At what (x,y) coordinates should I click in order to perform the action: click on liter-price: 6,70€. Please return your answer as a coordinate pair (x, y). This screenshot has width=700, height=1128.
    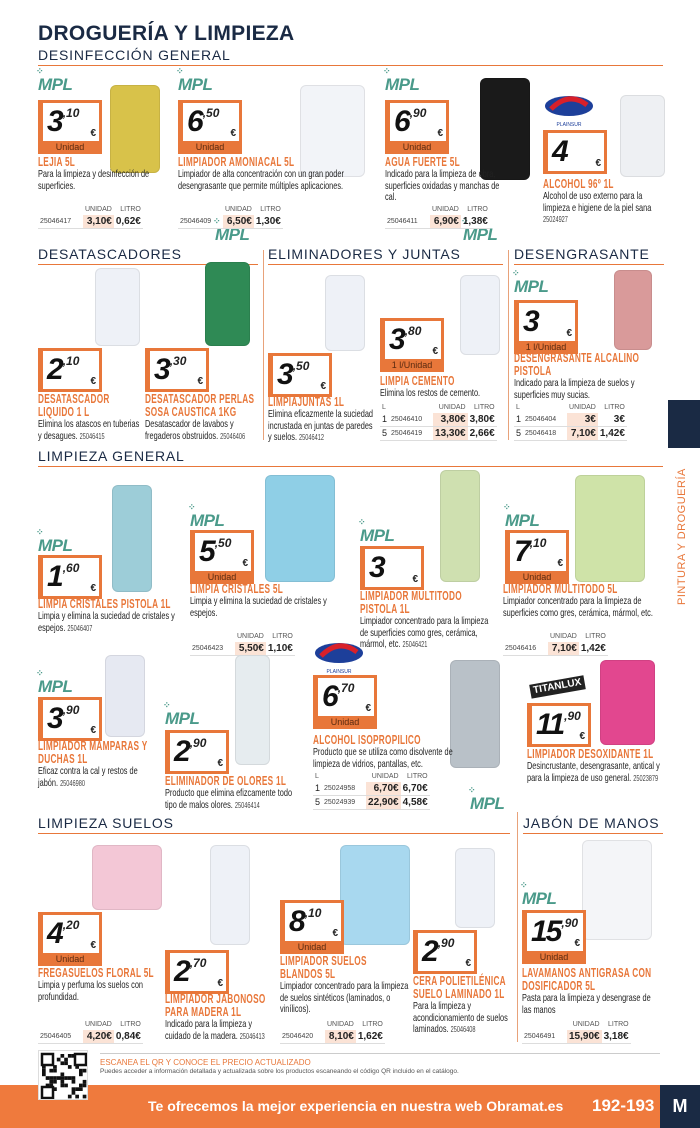
    Looking at the image, I should click on (415, 789).